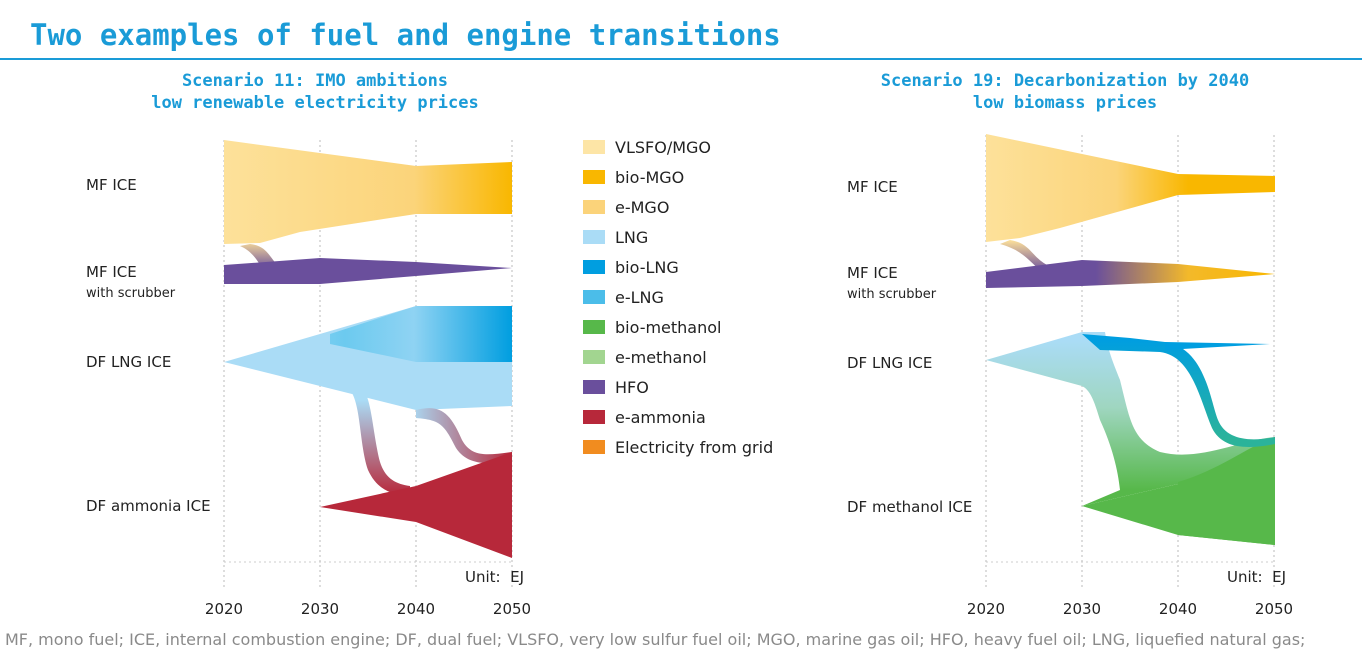 This screenshot has width=1366, height=660. I want to click on x-tick-2050-r: 2050, so click(1274, 609).